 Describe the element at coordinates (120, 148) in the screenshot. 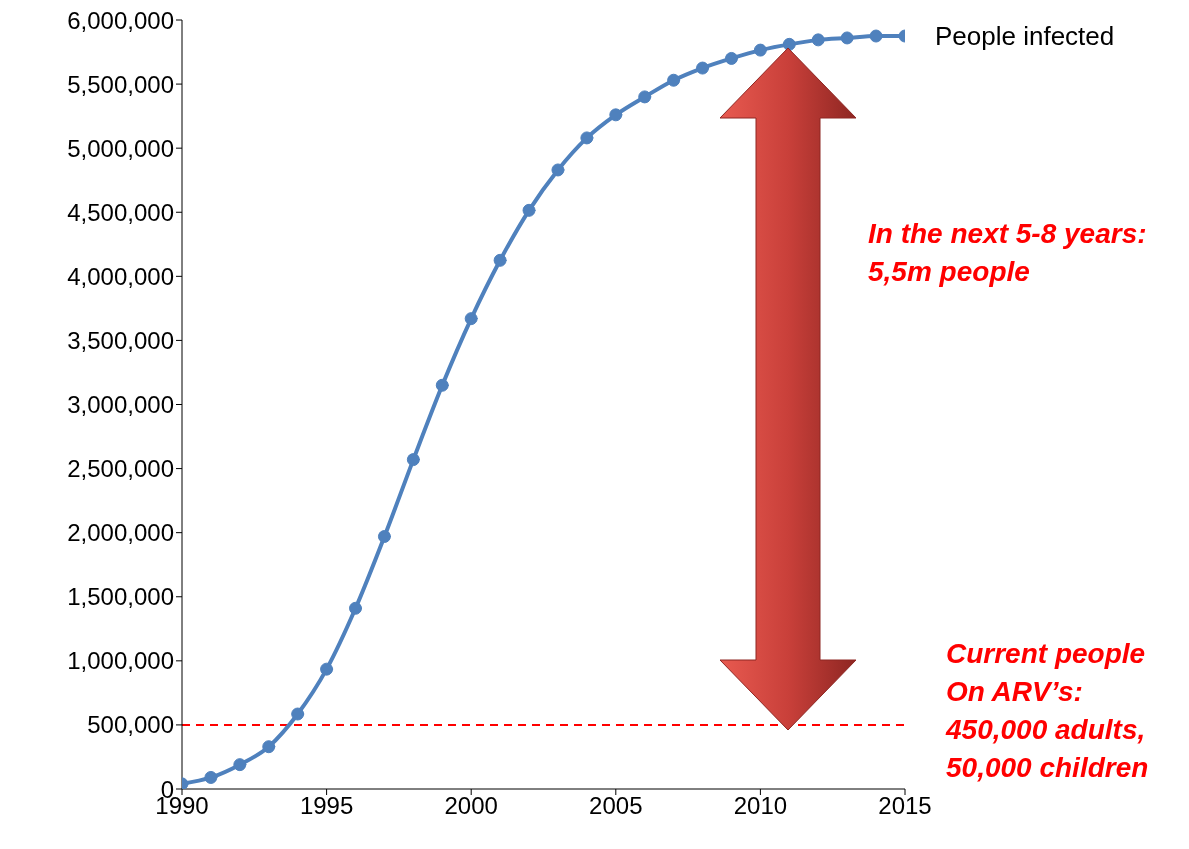

I see `y-tick-label: 5,000,000` at that location.